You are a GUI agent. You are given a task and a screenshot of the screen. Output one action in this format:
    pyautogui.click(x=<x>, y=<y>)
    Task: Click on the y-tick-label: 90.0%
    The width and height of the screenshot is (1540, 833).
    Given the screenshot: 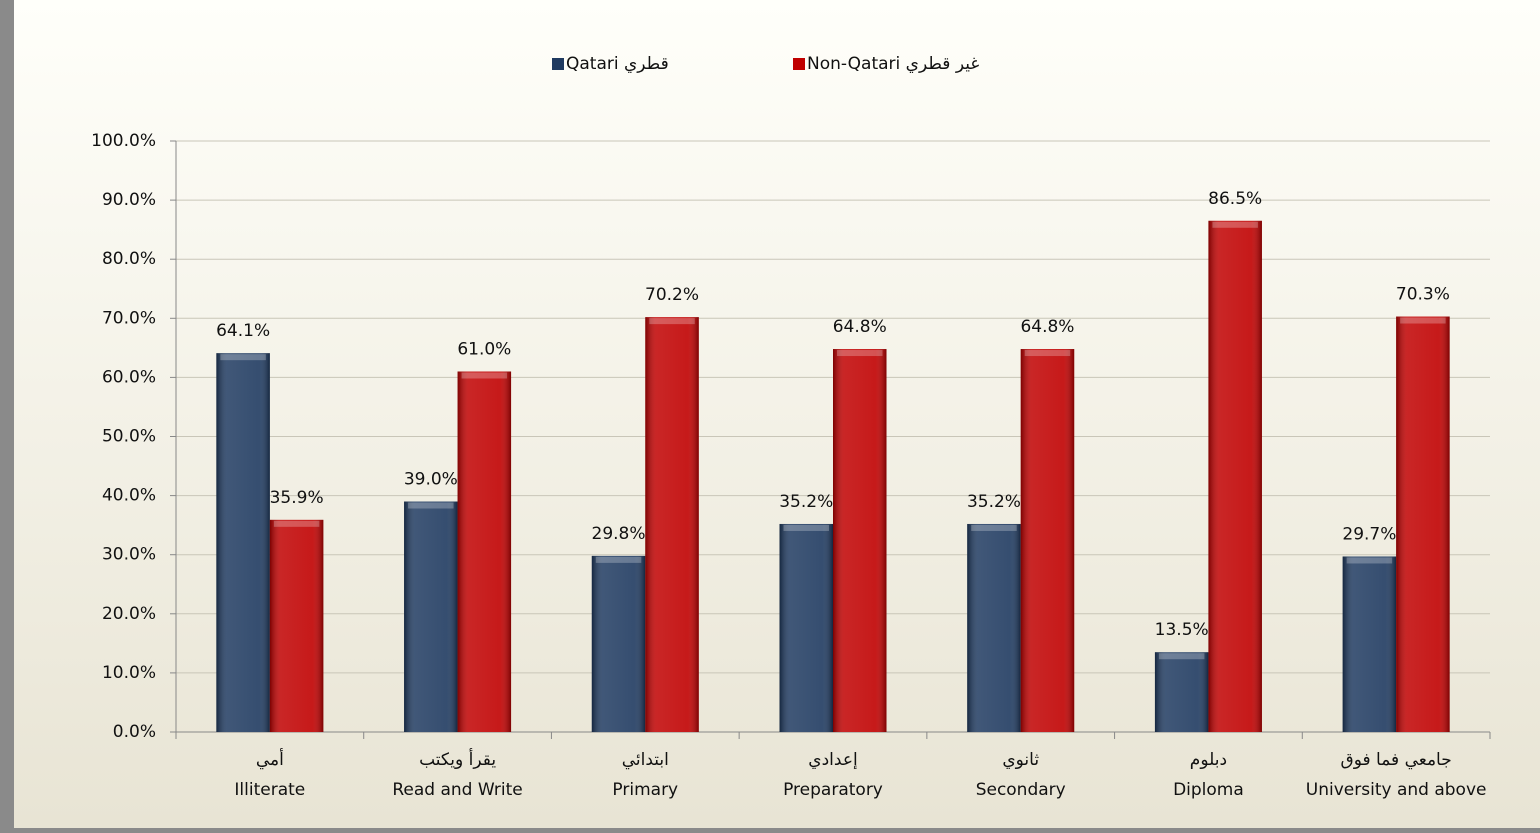 What is the action you would take?
    pyautogui.click(x=129, y=200)
    